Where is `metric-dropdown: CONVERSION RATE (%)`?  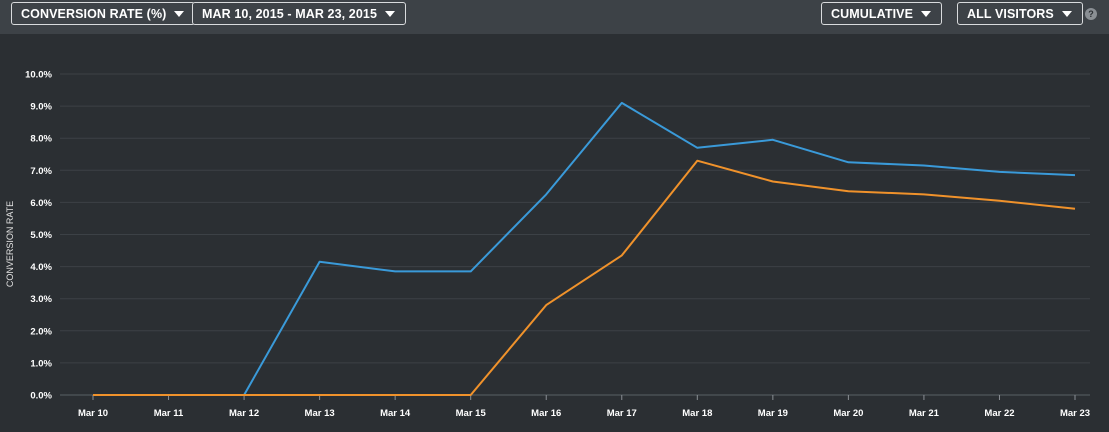 metric-dropdown: CONVERSION RATE (%) is located at coordinates (103, 13).